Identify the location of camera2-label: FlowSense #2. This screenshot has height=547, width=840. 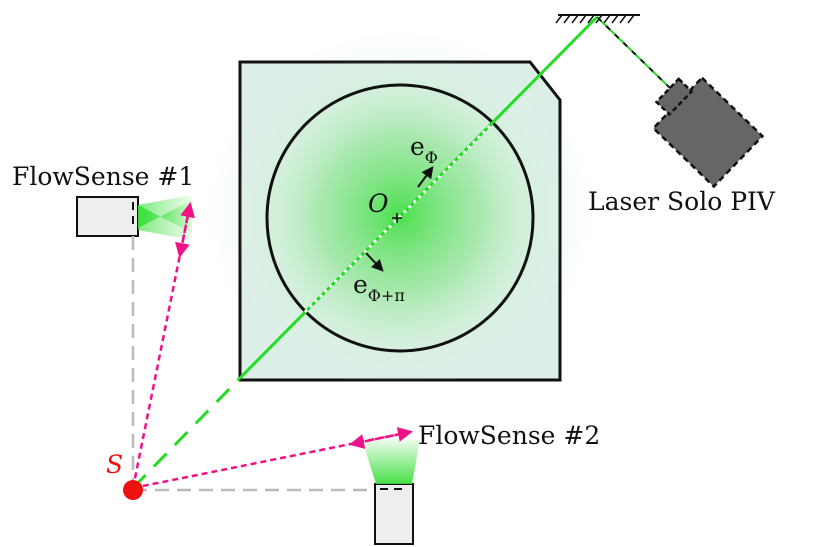
(509, 435).